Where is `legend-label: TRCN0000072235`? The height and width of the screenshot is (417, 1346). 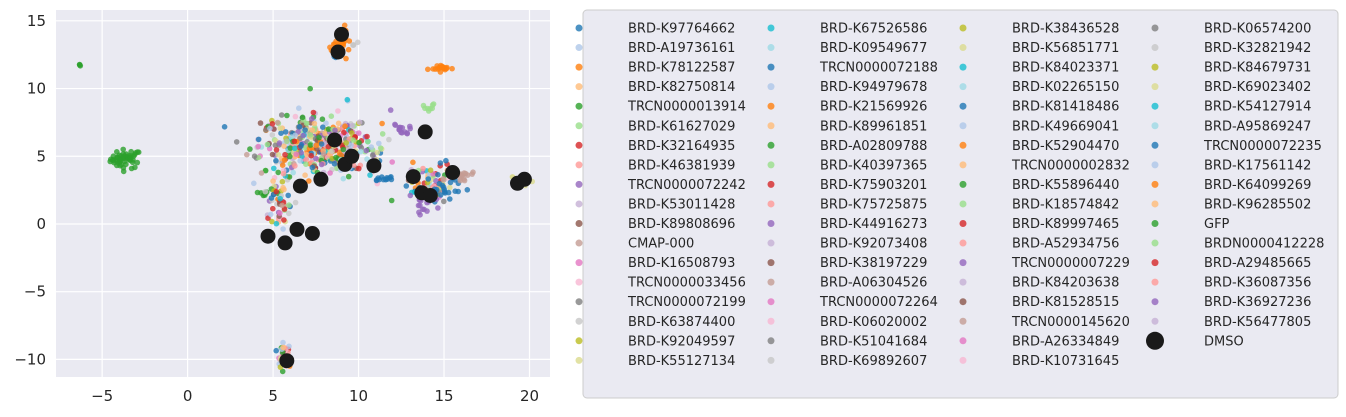
legend-label: TRCN0000072235 is located at coordinates (1262, 146).